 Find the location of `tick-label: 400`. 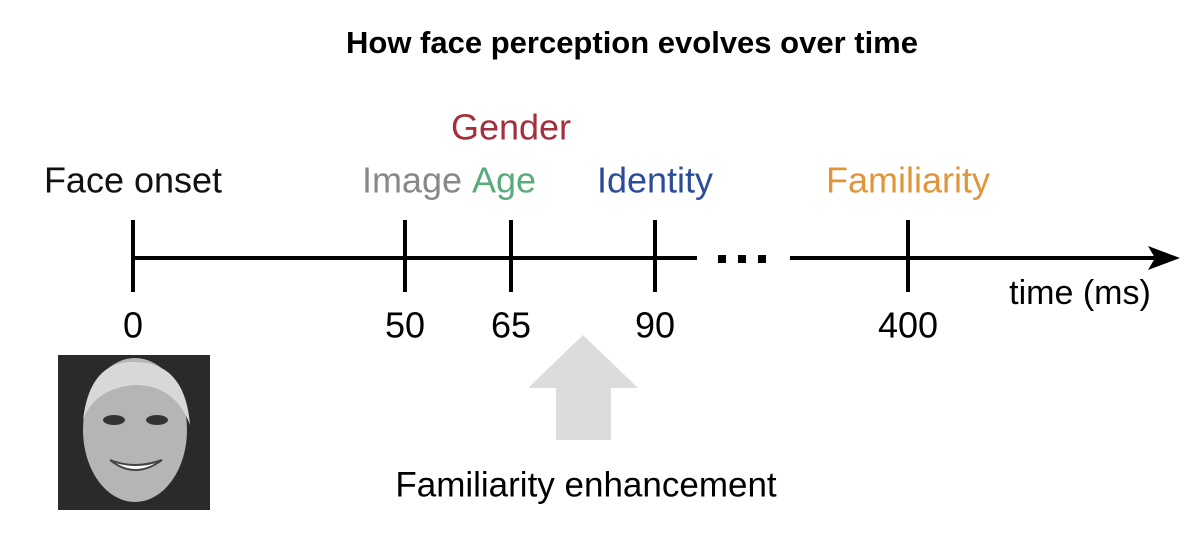

tick-label: 400 is located at coordinates (908, 325).